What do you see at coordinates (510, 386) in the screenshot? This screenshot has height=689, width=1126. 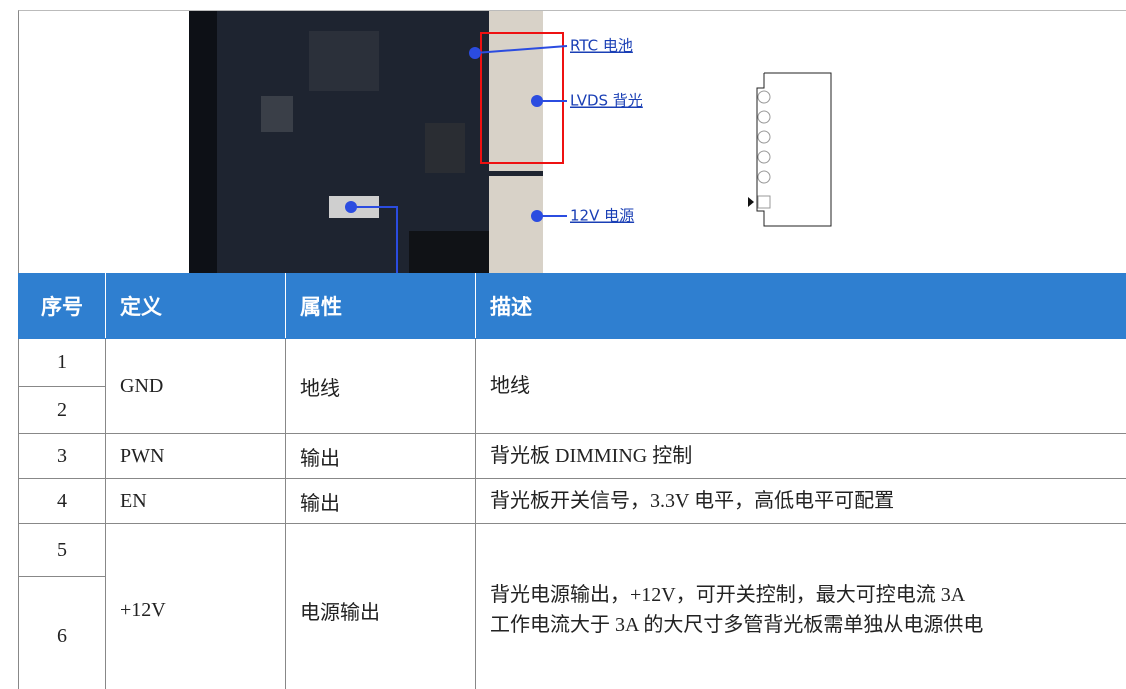 I see `cell-text: 地线` at bounding box center [510, 386].